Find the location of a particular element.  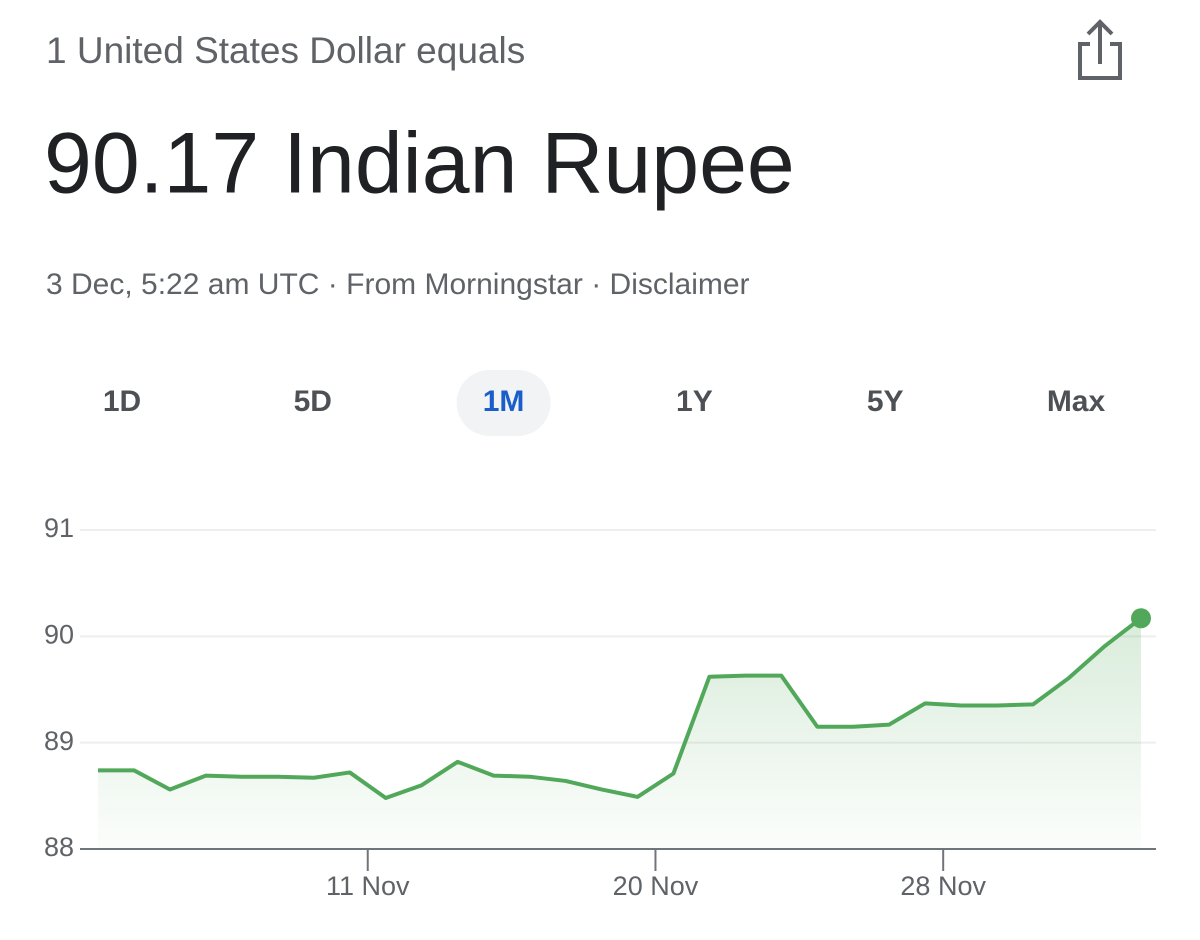

tab-label: Max is located at coordinates (1076, 401).